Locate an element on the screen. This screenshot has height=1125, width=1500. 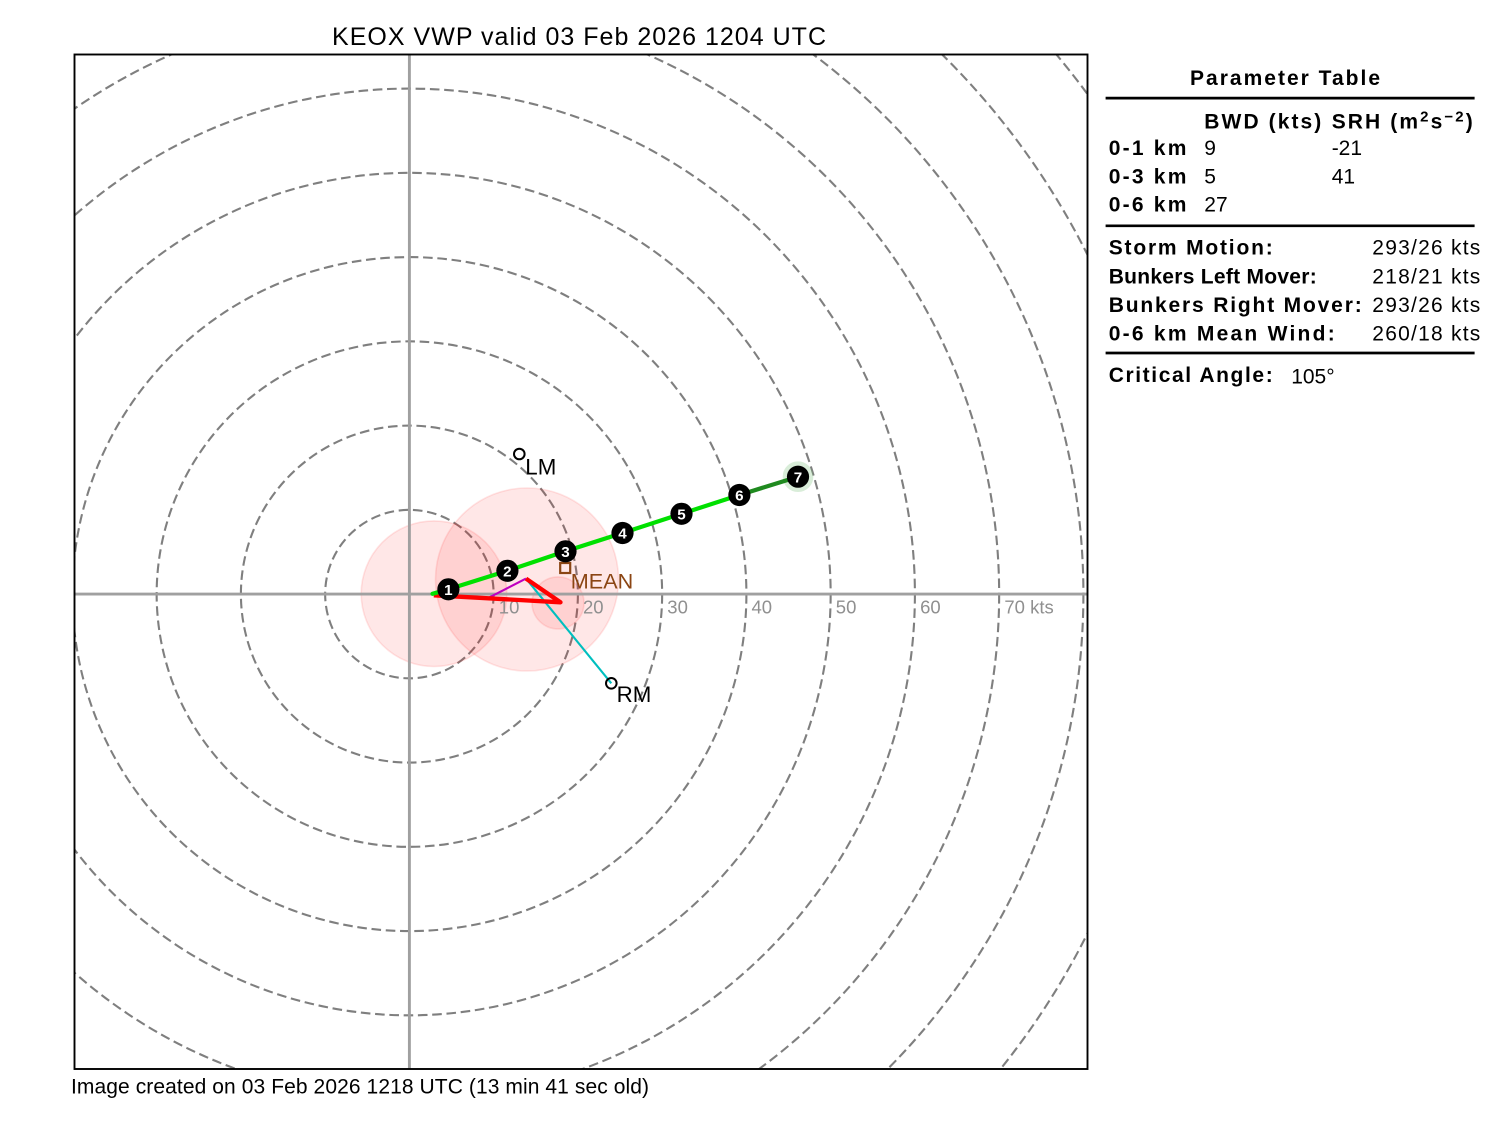
svg-text: RM is located at coordinates (634, 694).